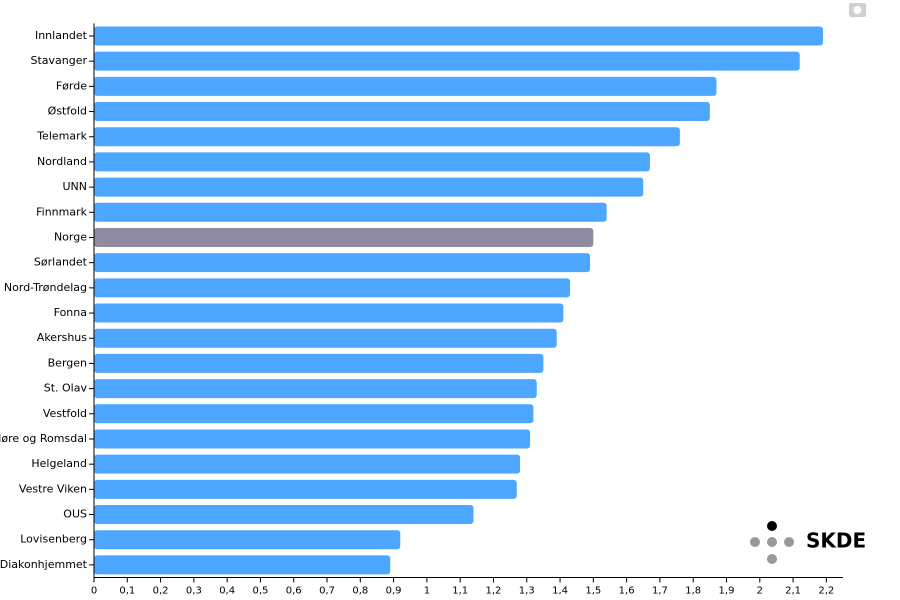  Describe the element at coordinates (560, 591) in the screenshot. I see `x-tick-label: 1,4` at that location.